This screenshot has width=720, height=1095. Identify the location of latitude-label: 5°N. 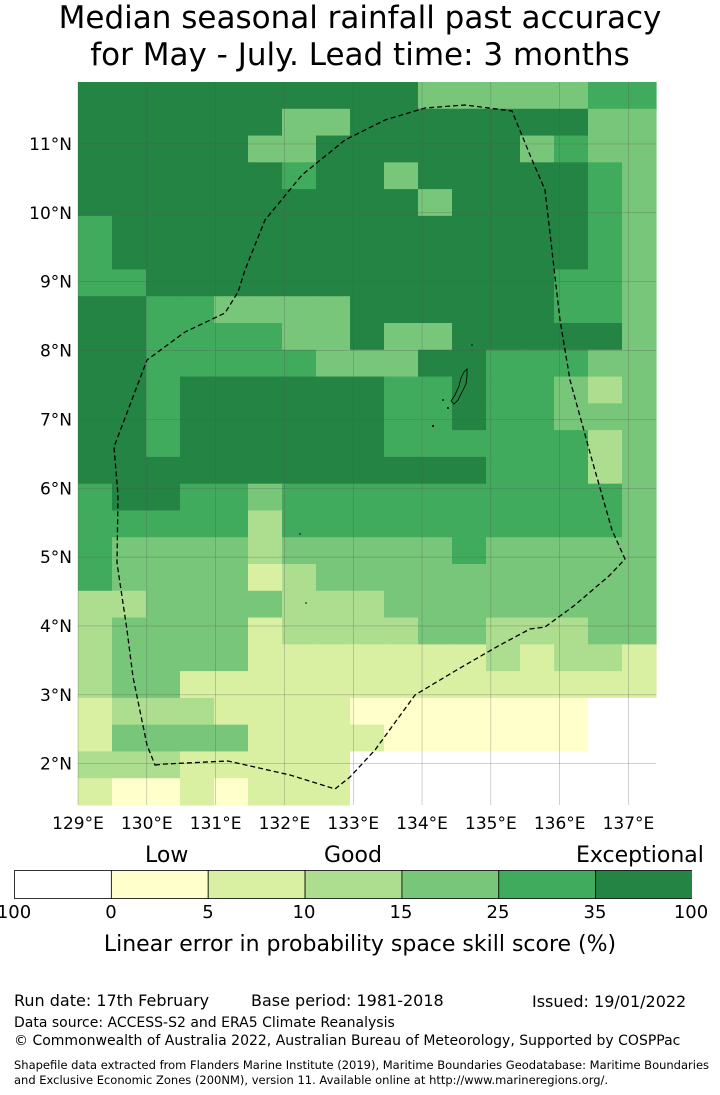
(56, 558).